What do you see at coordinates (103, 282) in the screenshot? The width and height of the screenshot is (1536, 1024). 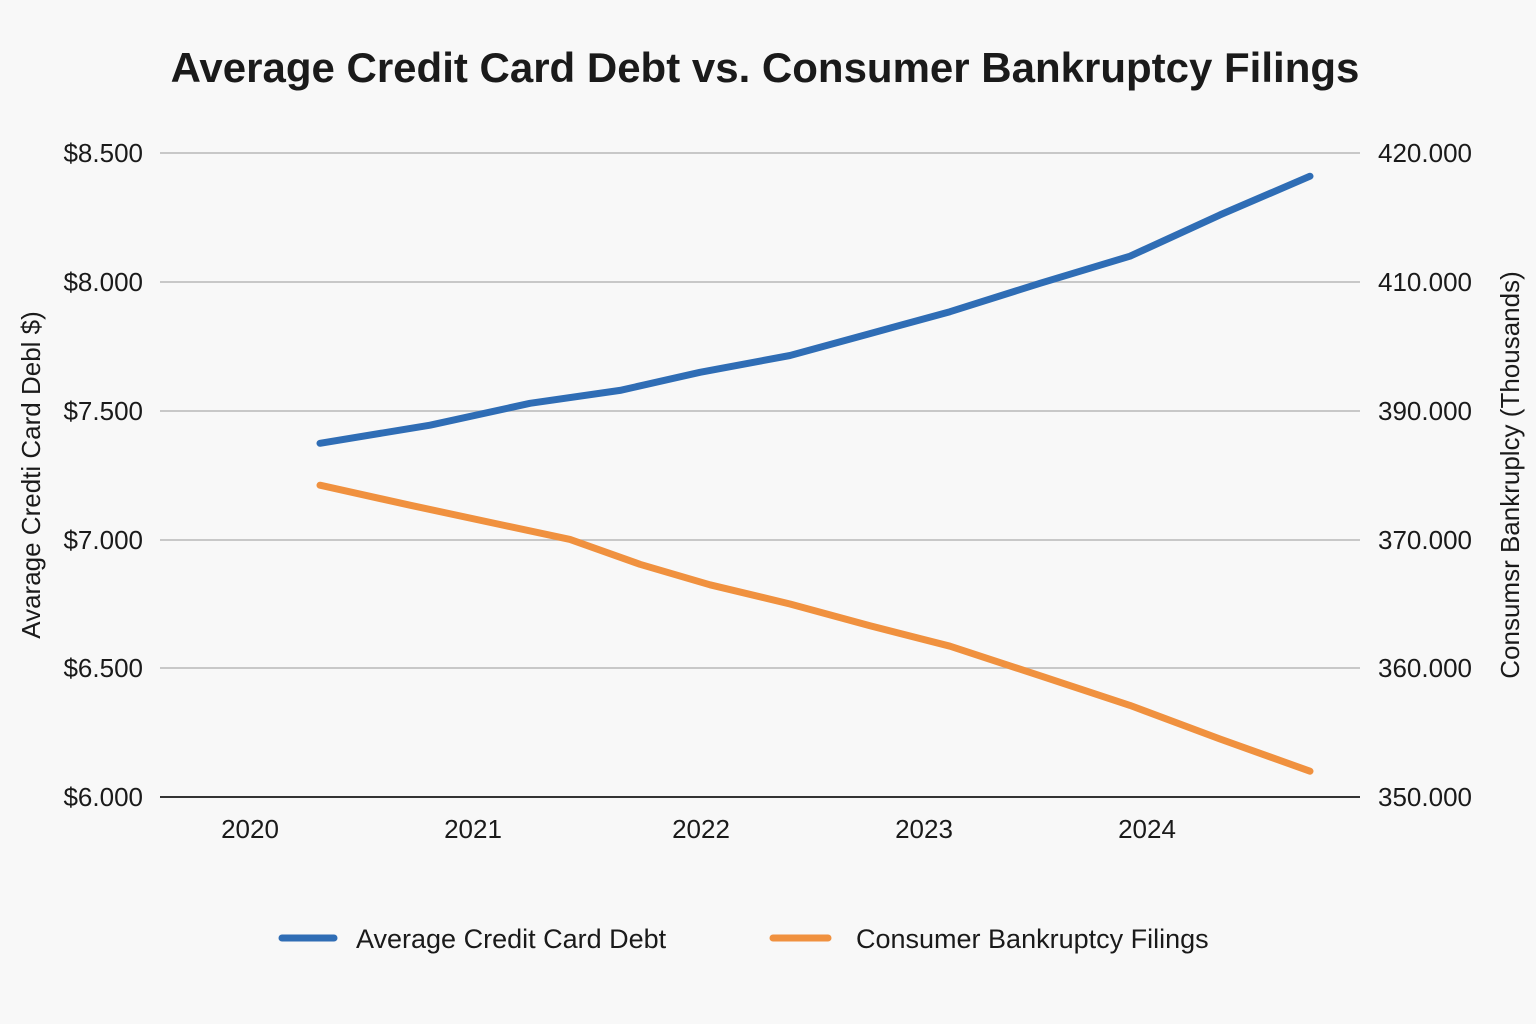 I see `left-tick-label: $8.000` at bounding box center [103, 282].